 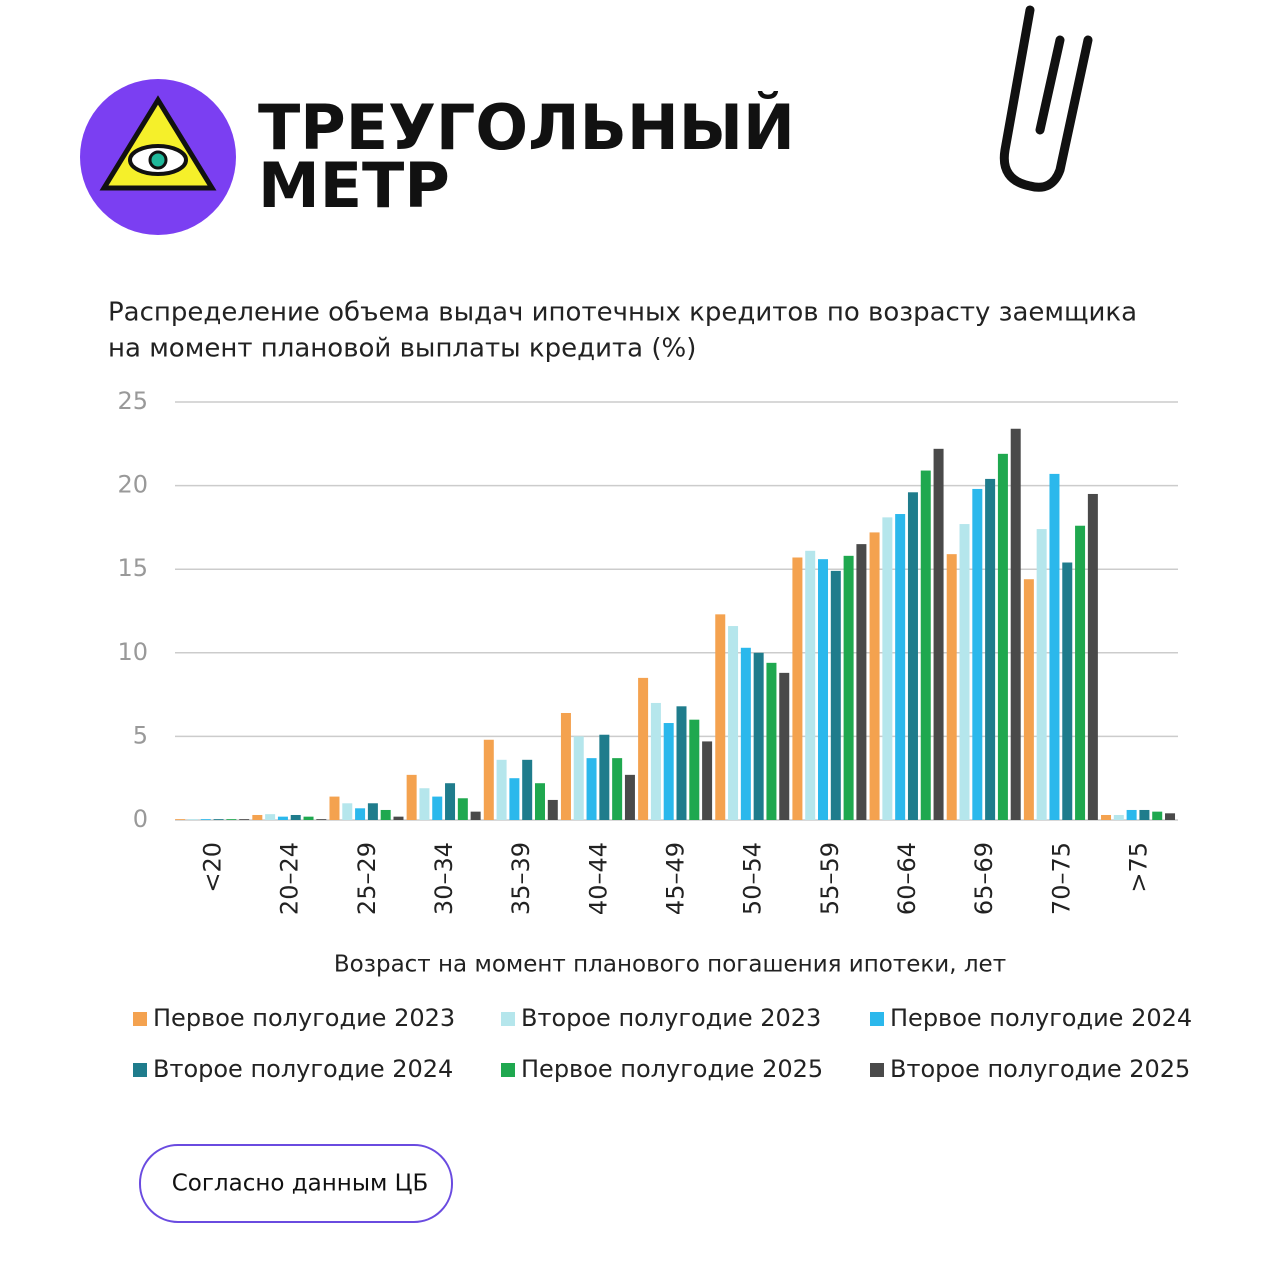 What do you see at coordinates (213, 867) in the screenshot?
I see `x-tick-label: <20` at bounding box center [213, 867].